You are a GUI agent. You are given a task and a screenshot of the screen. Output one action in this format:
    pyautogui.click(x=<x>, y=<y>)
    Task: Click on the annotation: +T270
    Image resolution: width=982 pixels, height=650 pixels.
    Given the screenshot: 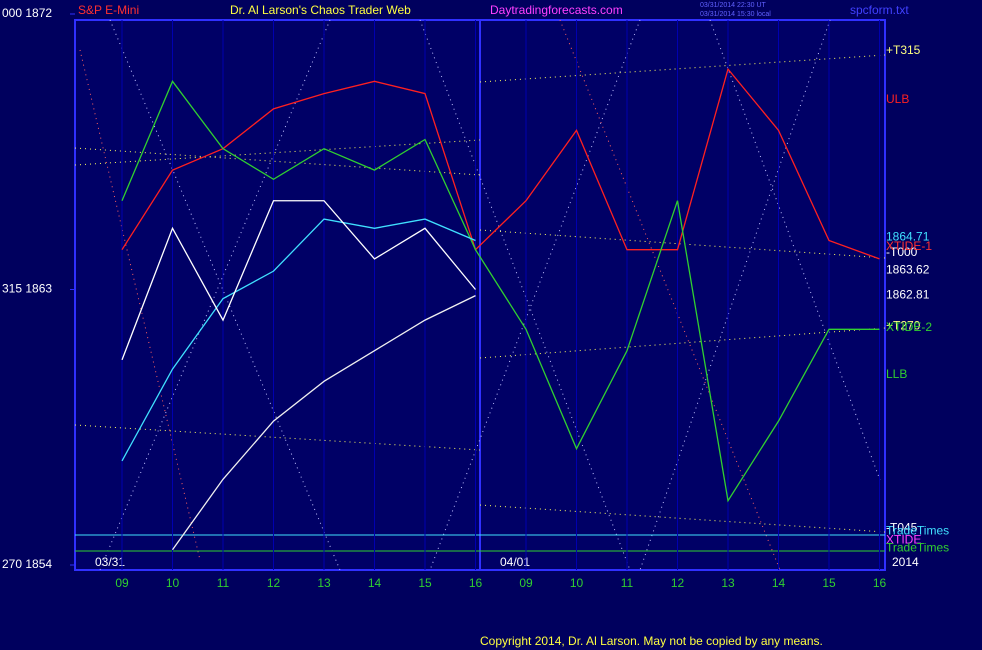 What is the action you would take?
    pyautogui.click(x=903, y=325)
    